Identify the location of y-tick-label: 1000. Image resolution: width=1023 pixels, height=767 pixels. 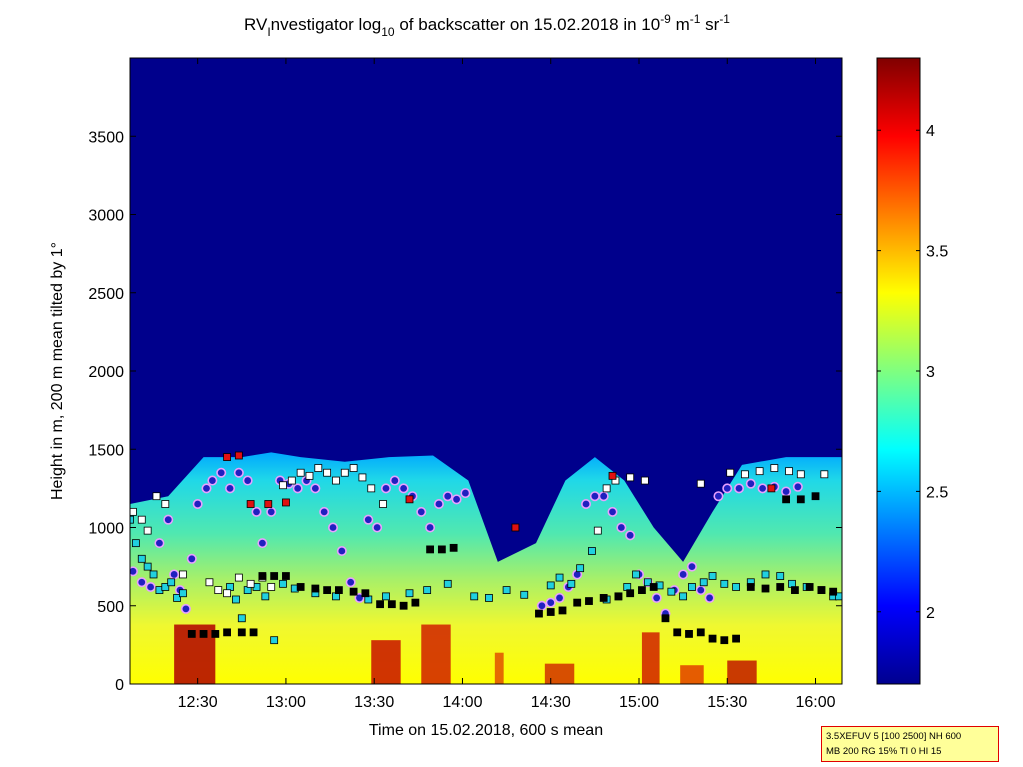
(106, 529).